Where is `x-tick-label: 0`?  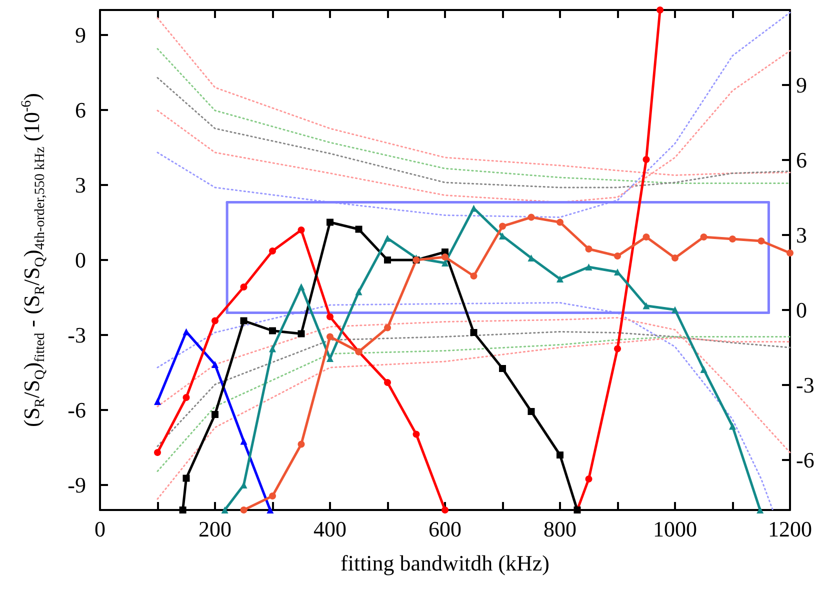 x-tick-label: 0 is located at coordinates (100, 529).